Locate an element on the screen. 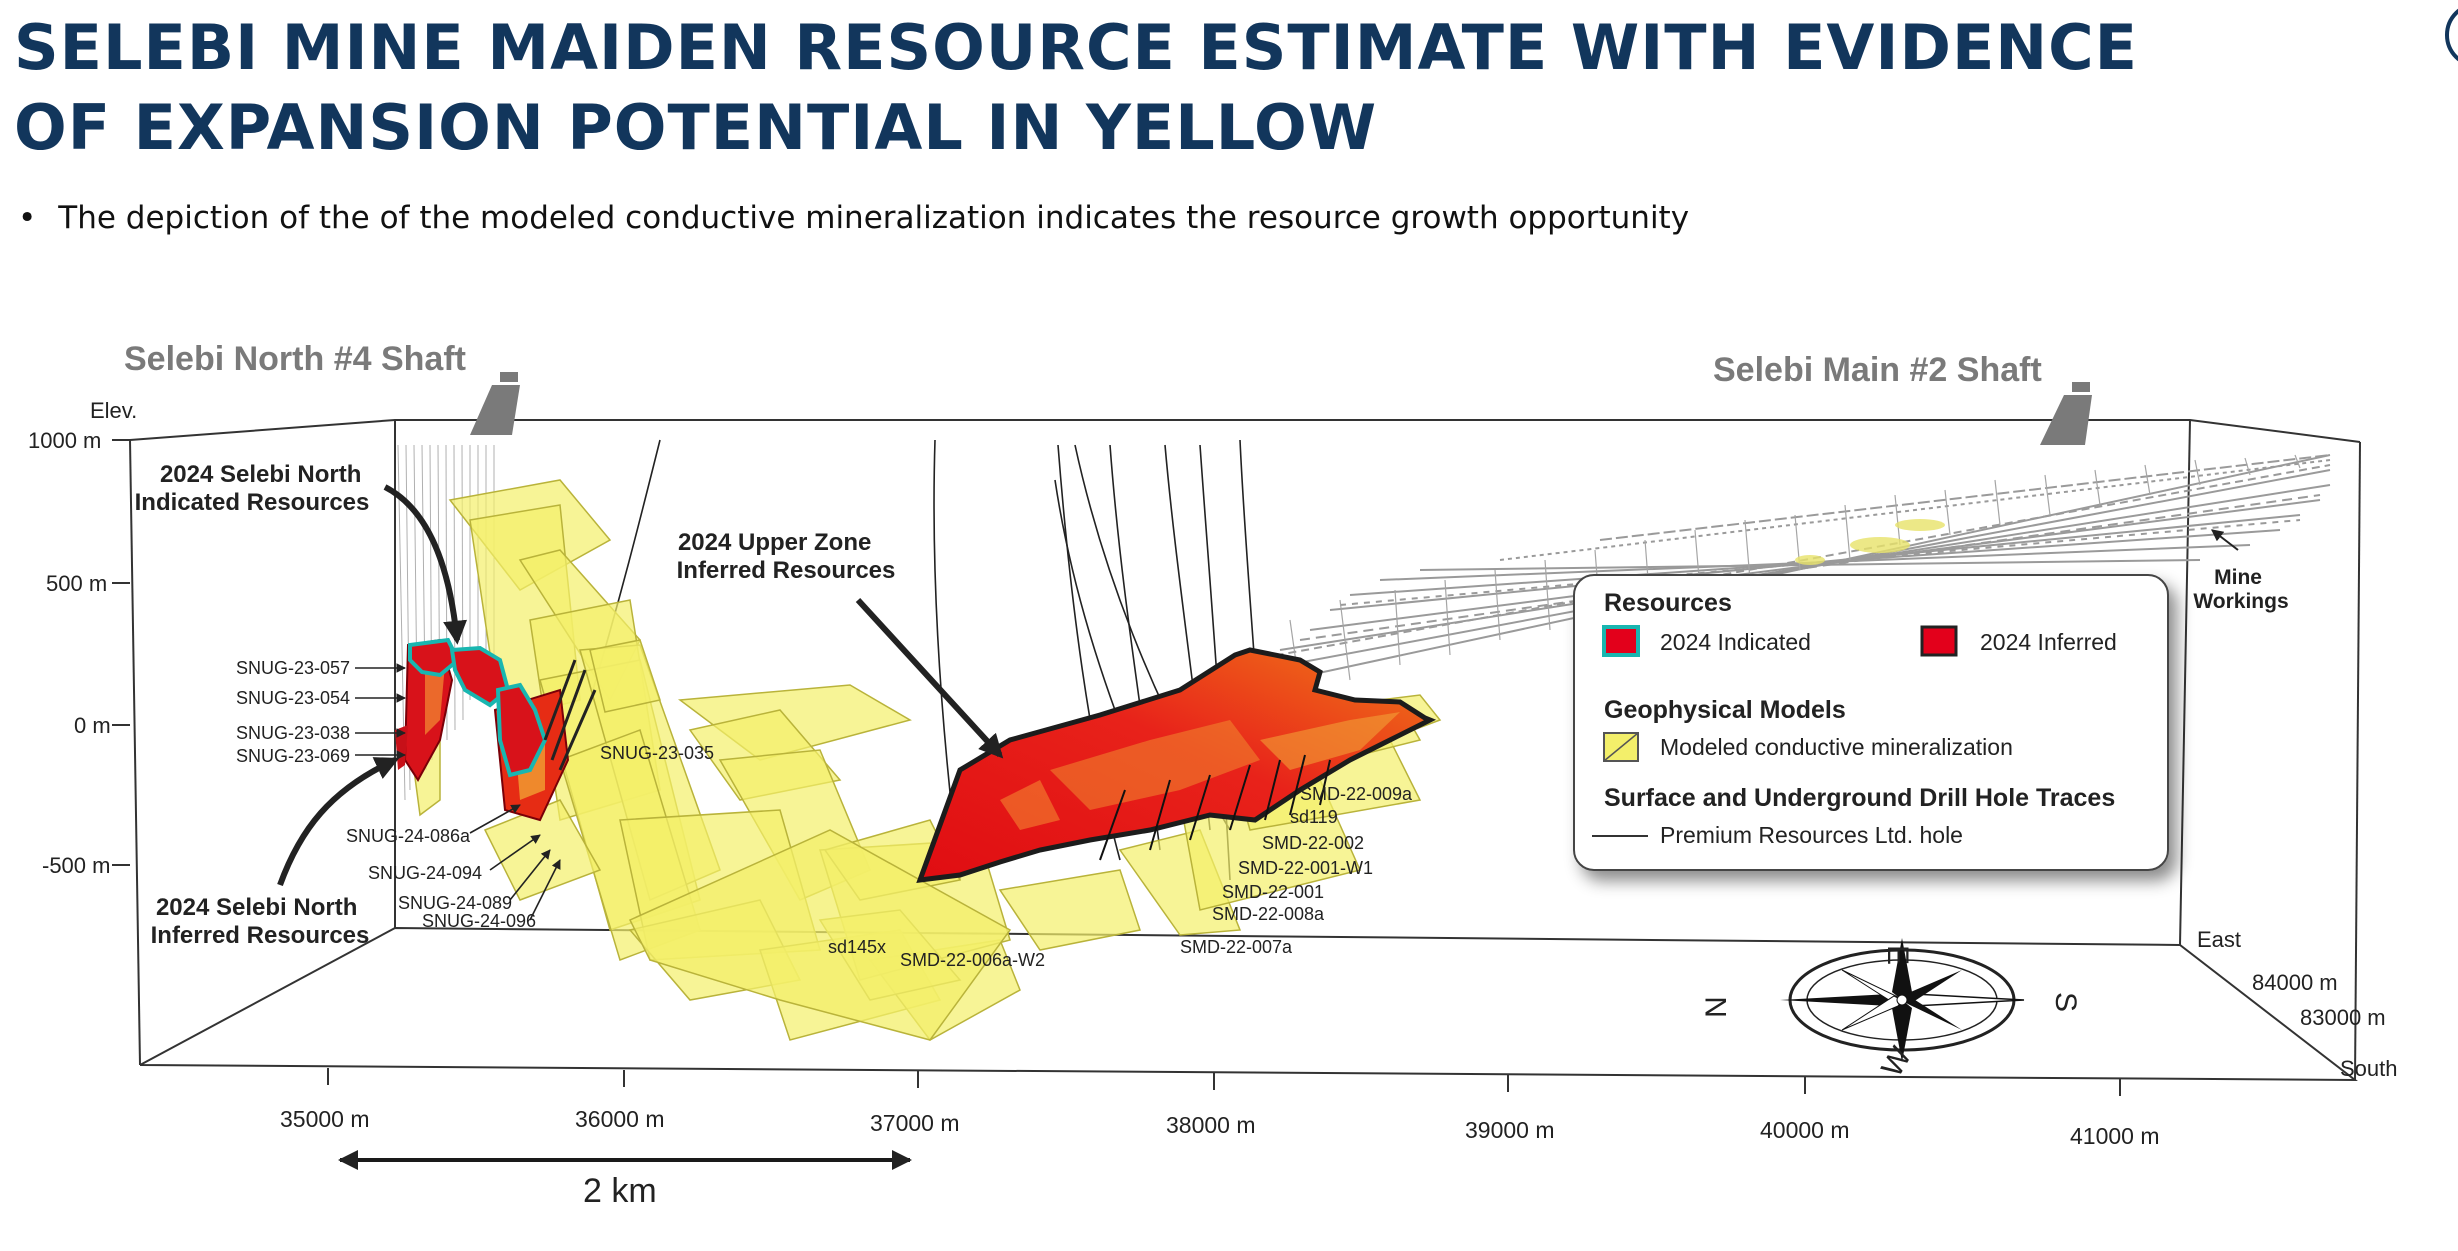 This screenshot has height=1251, width=2458. drill-hole-label: SNUG-24-094 is located at coordinates (425, 873).